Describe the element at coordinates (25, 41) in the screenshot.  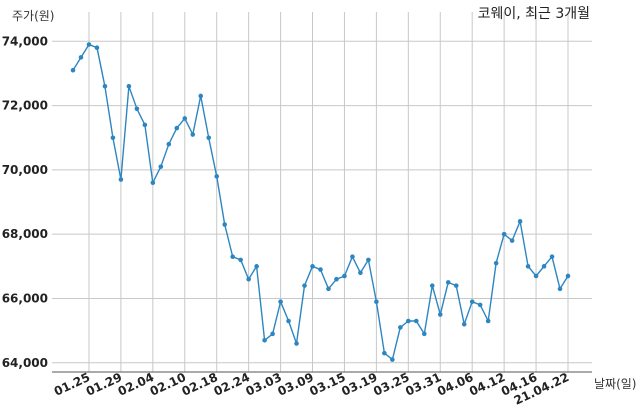
I see `y-tick-label: 74,000` at that location.